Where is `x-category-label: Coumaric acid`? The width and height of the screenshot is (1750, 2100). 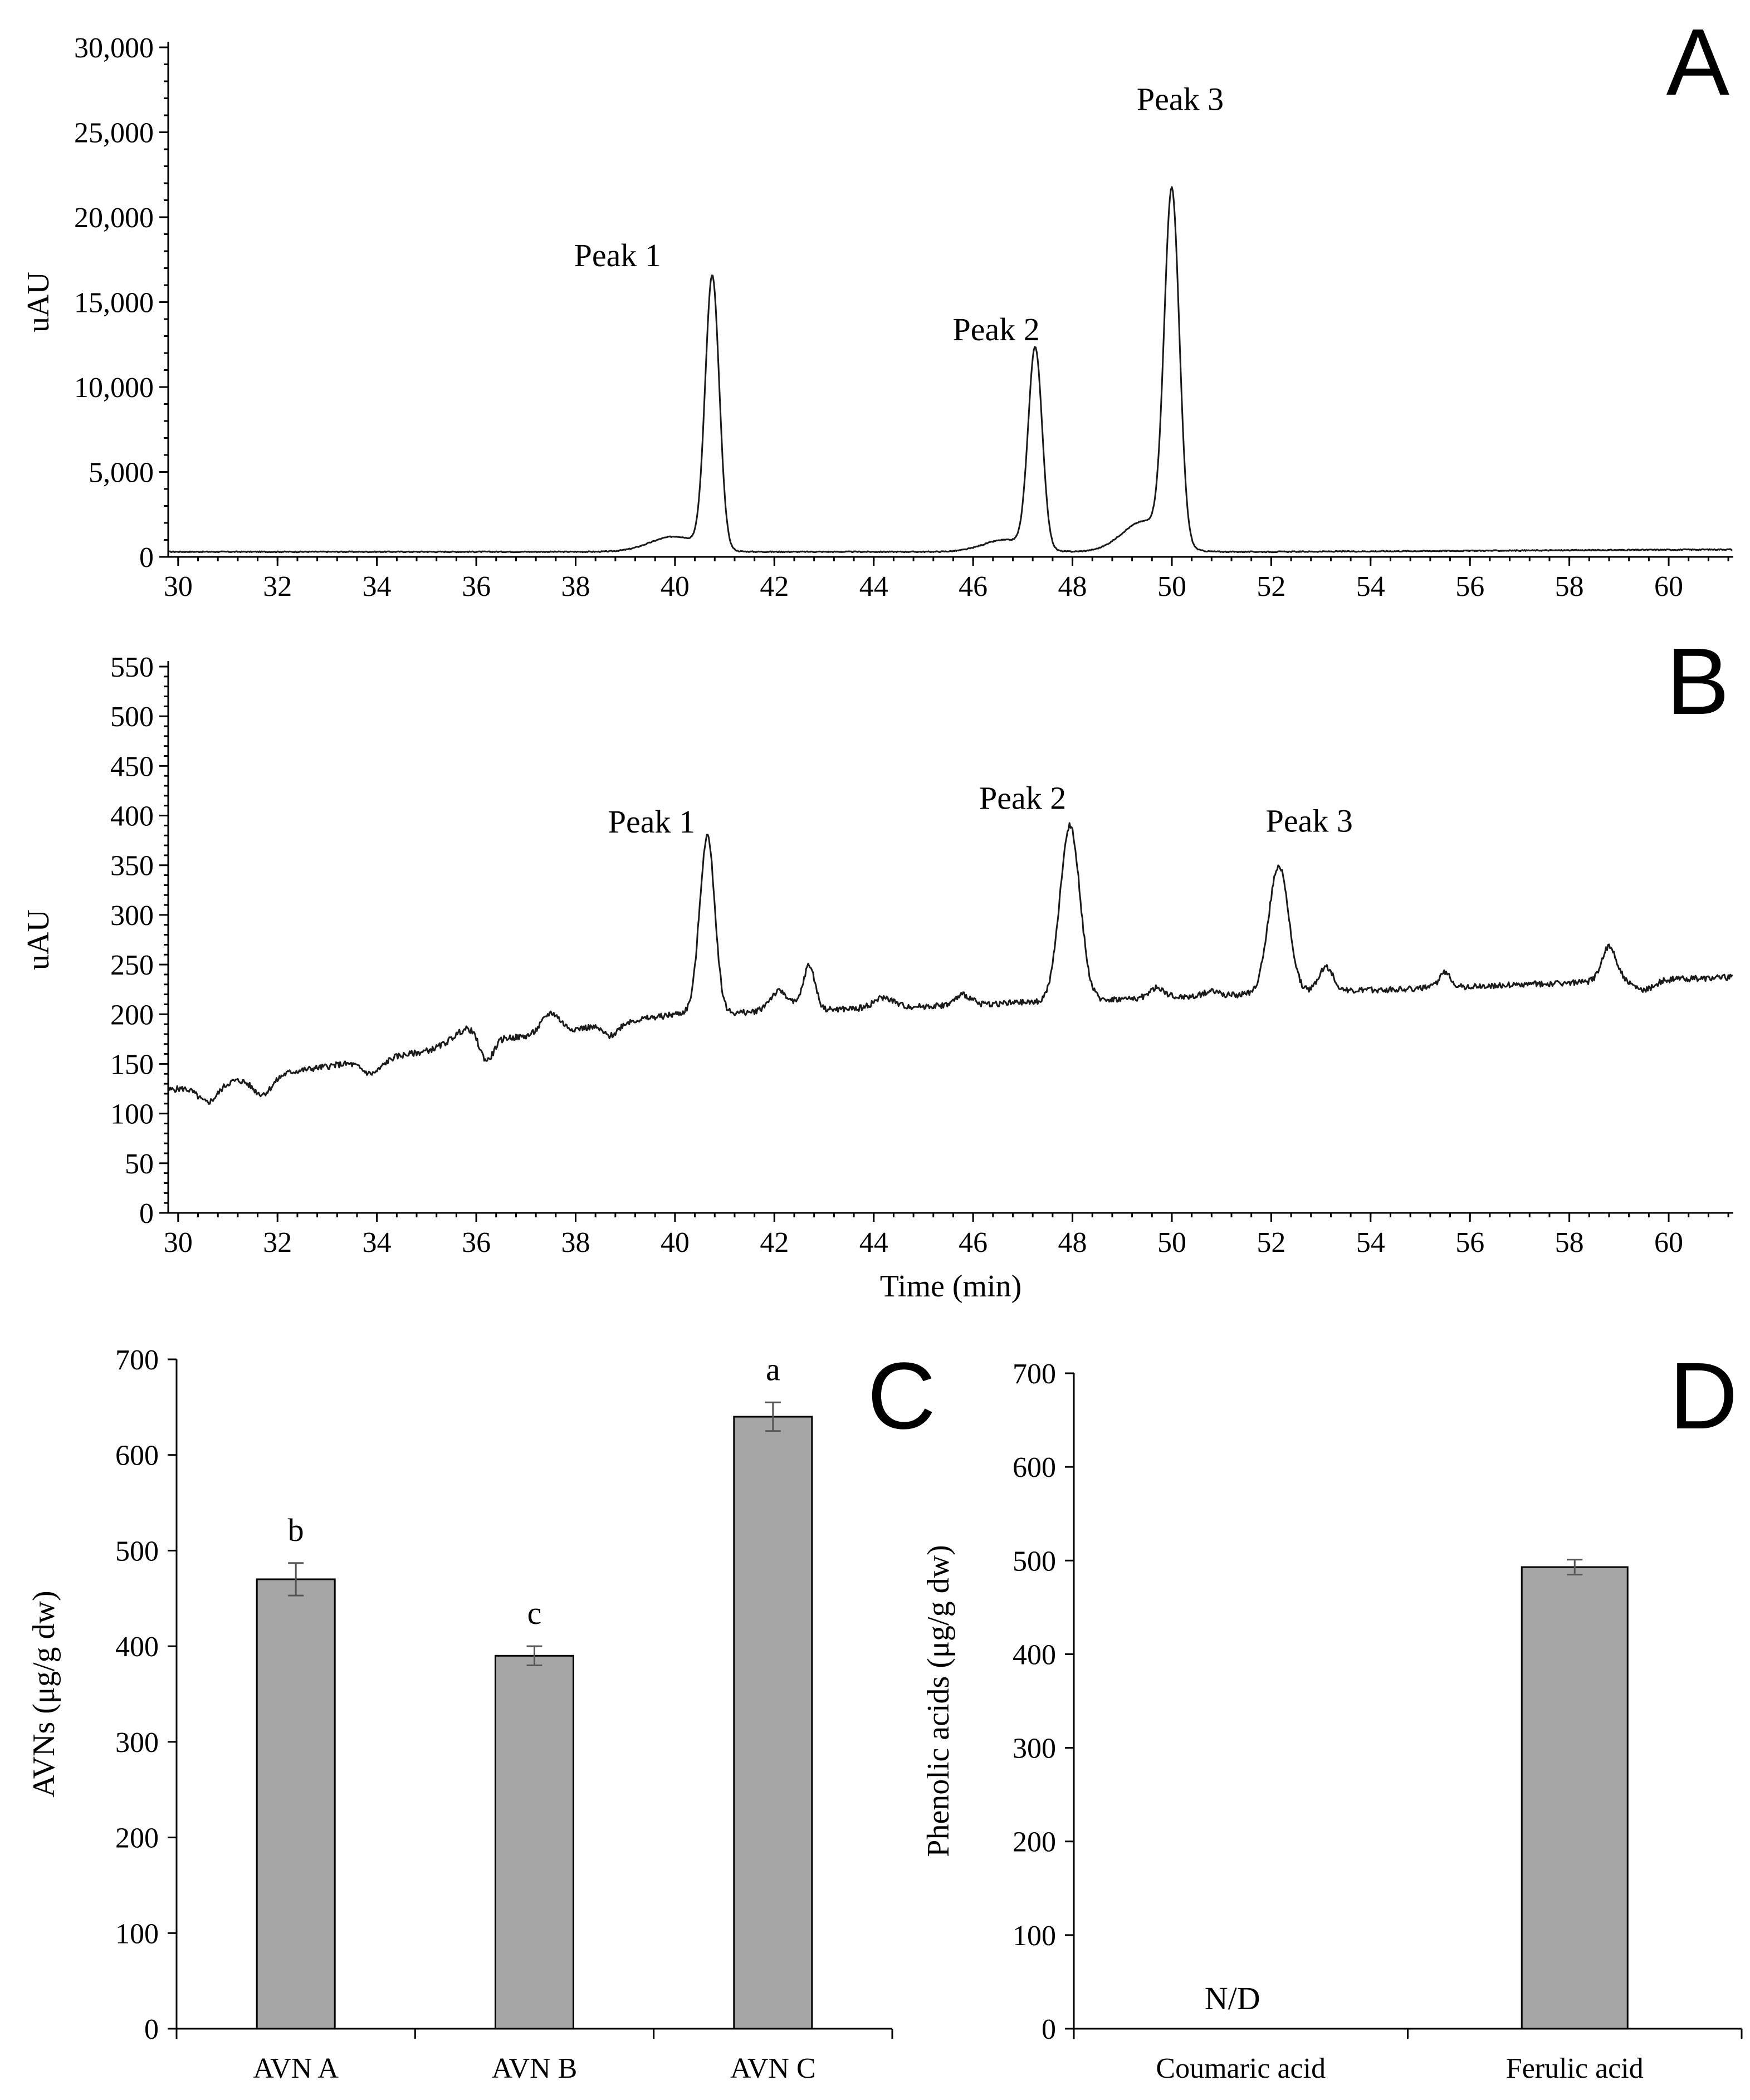
x-category-label: Coumaric acid is located at coordinates (1241, 2069).